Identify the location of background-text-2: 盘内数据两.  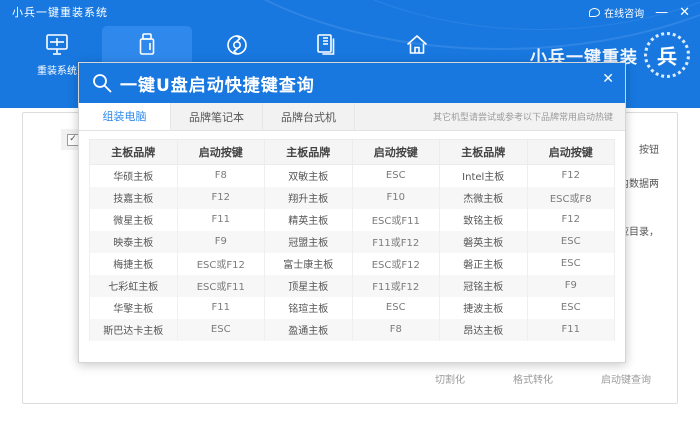
(634, 184).